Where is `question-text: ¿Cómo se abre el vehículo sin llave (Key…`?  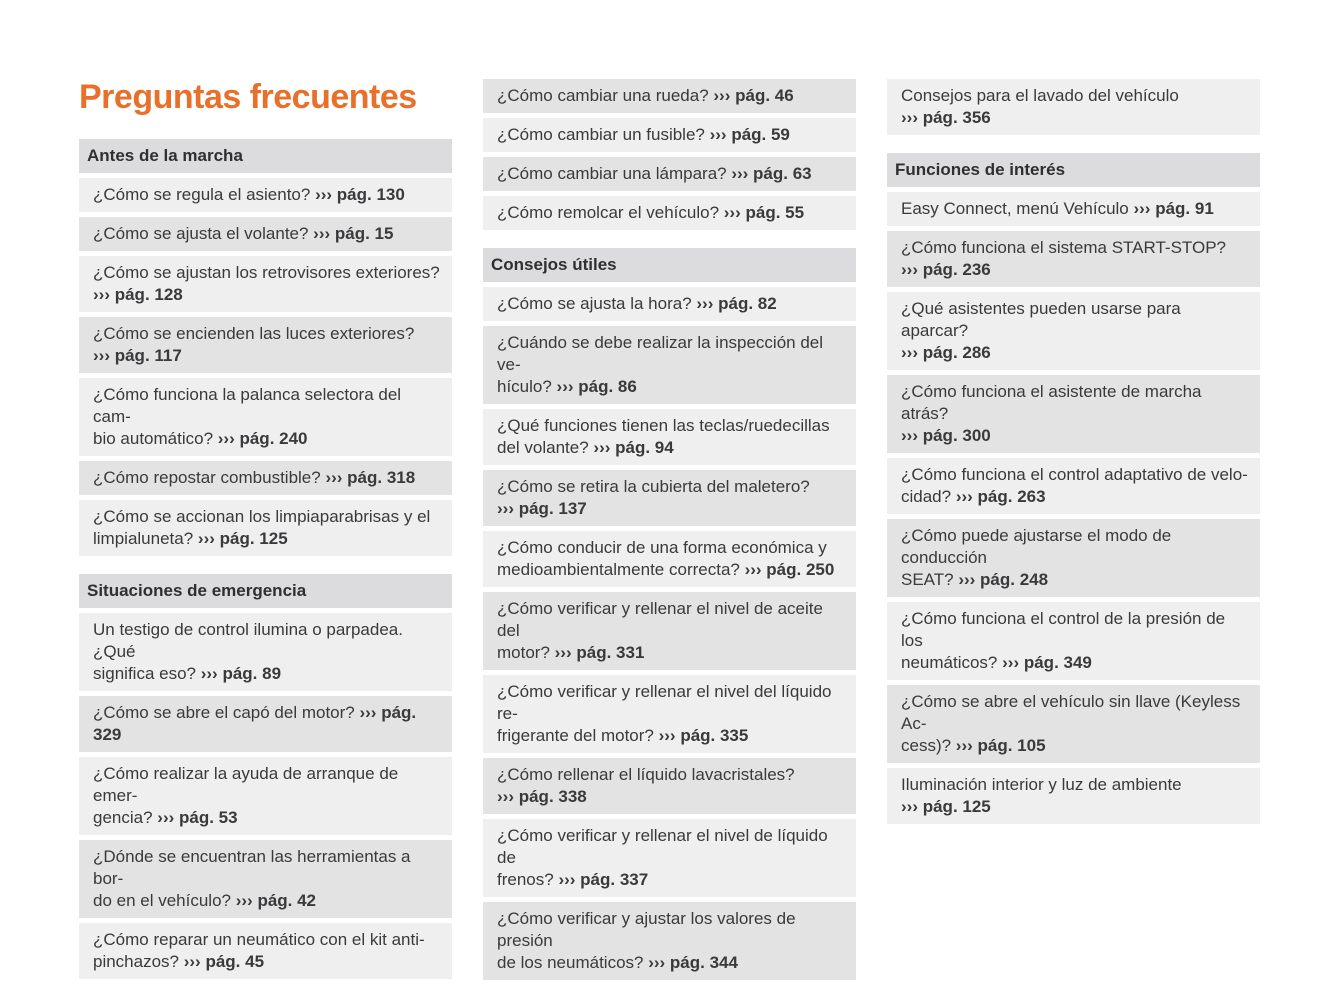 question-text: ¿Cómo se abre el vehículo sin llave (Key… is located at coordinates (1071, 723).